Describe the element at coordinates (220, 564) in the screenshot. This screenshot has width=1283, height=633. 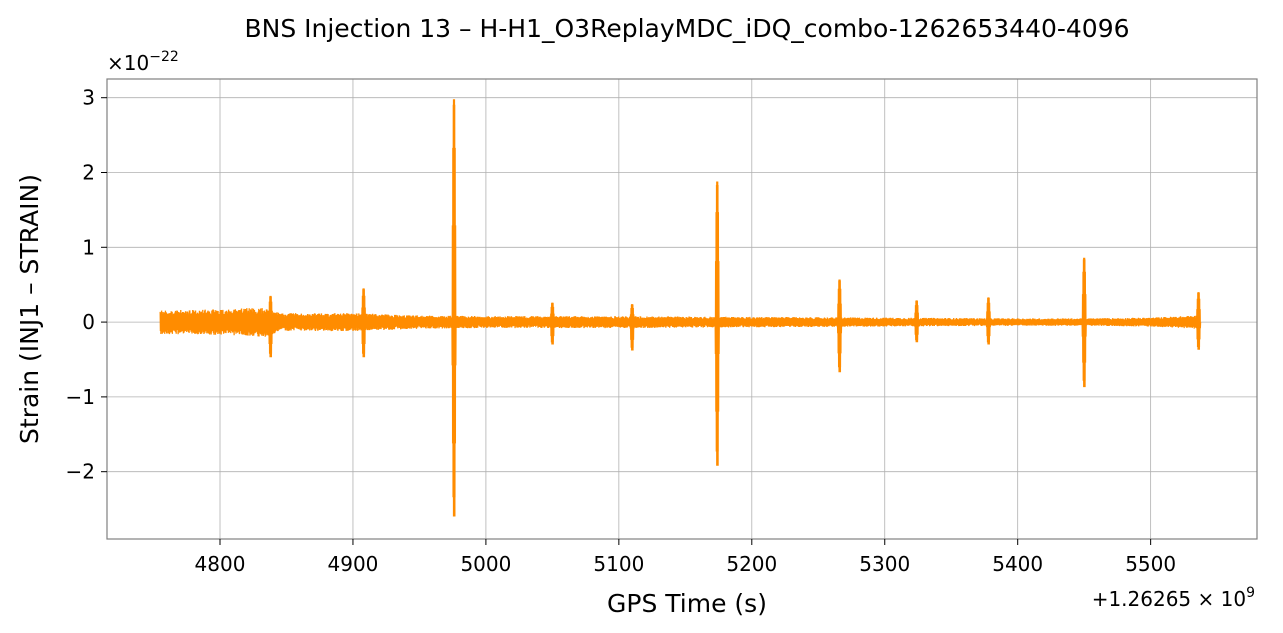
I see `x-tick-label: 4800` at that location.